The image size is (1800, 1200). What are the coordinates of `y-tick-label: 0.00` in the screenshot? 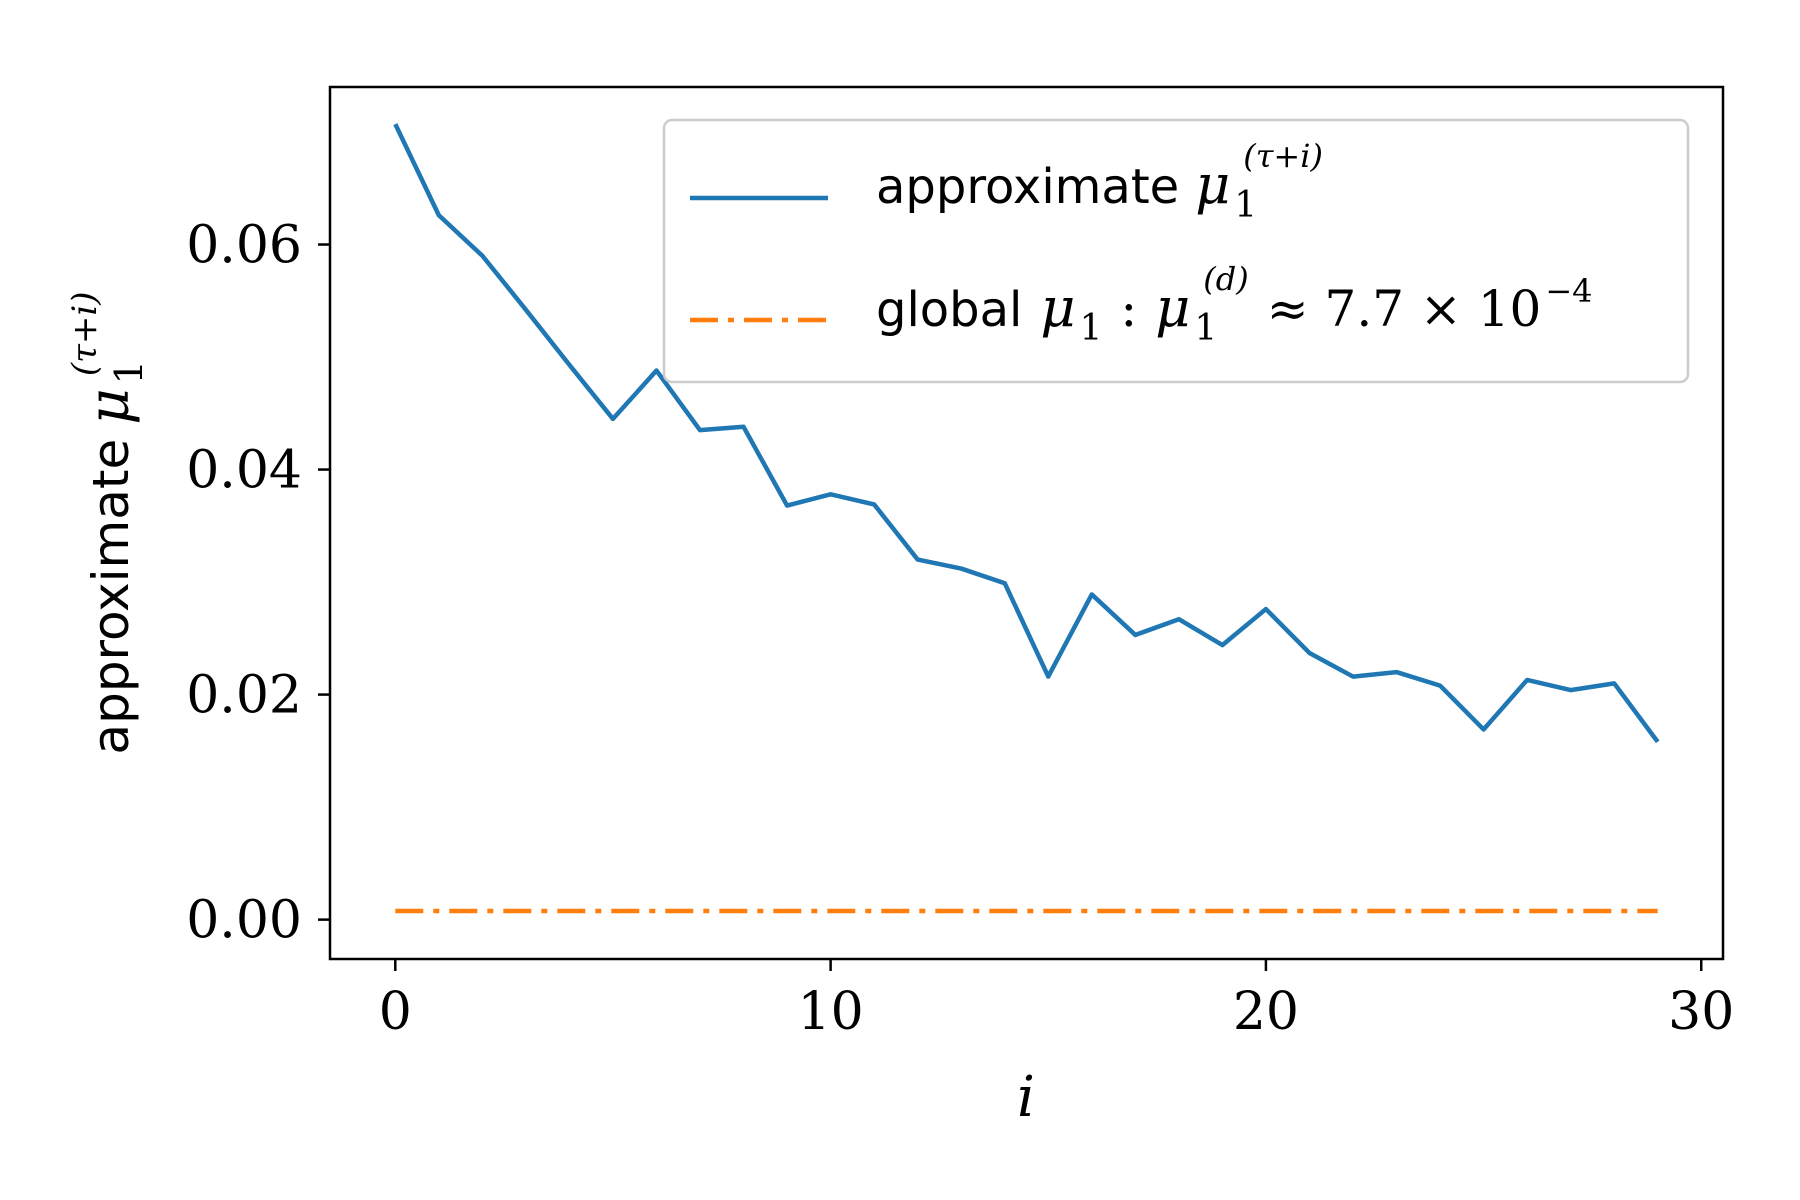 It's located at (244, 921).